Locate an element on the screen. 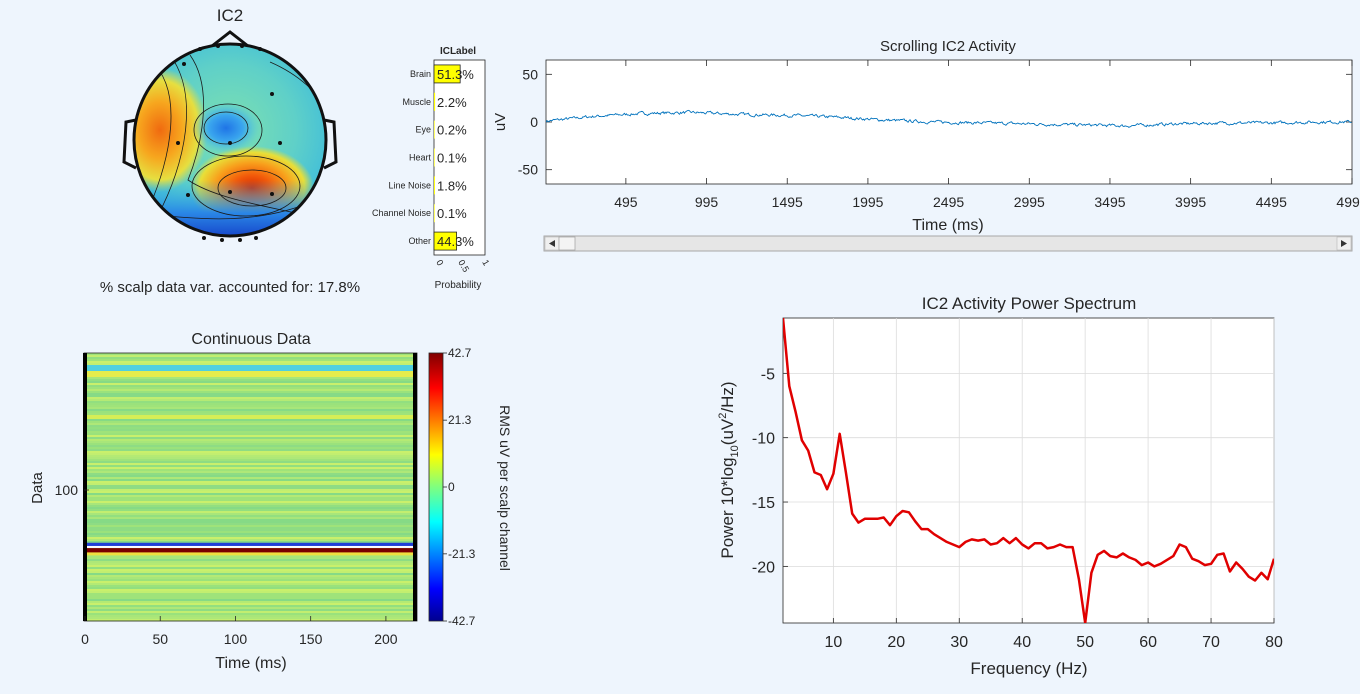 The height and width of the screenshot is (694, 1360). iclabel-percent-label: 51.3% is located at coordinates (455, 74).